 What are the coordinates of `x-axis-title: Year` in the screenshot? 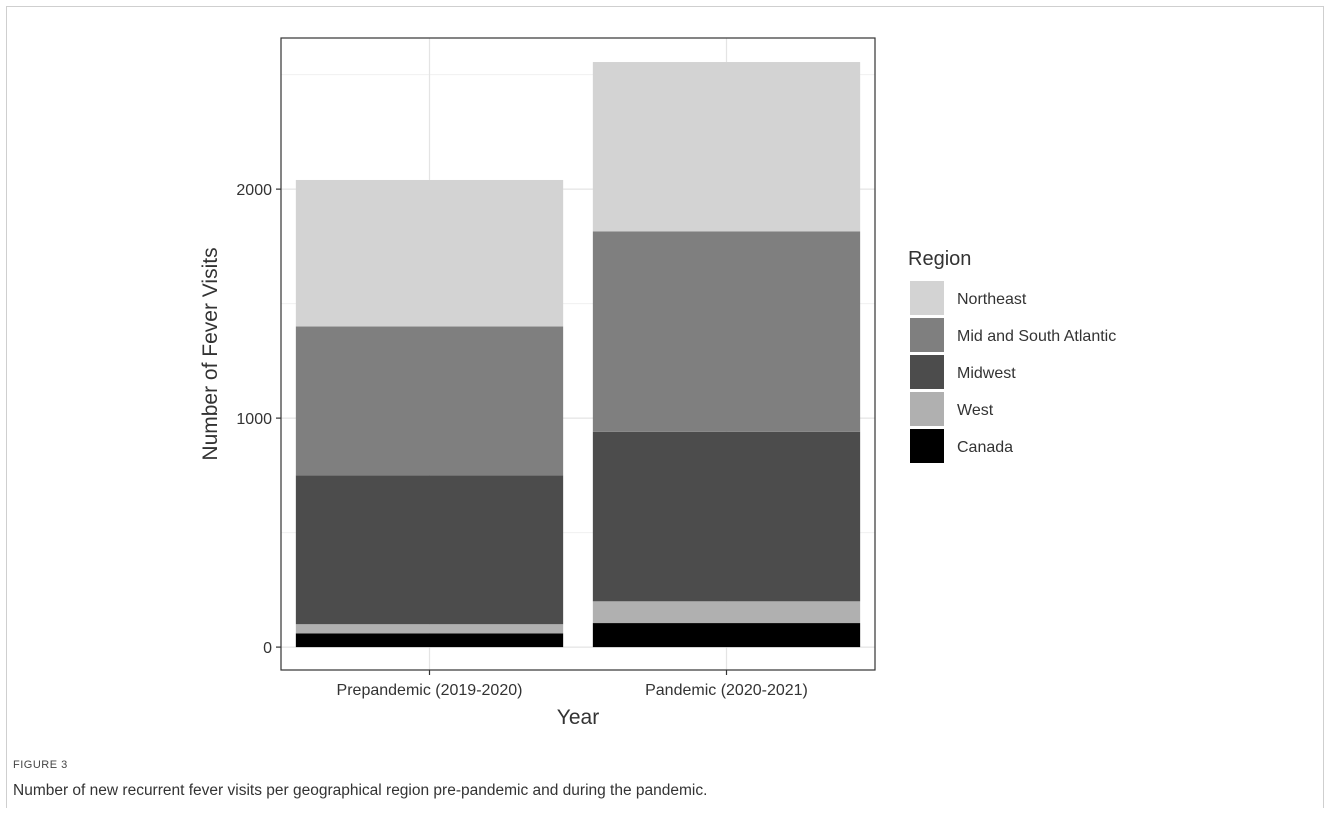 It's located at (578, 717).